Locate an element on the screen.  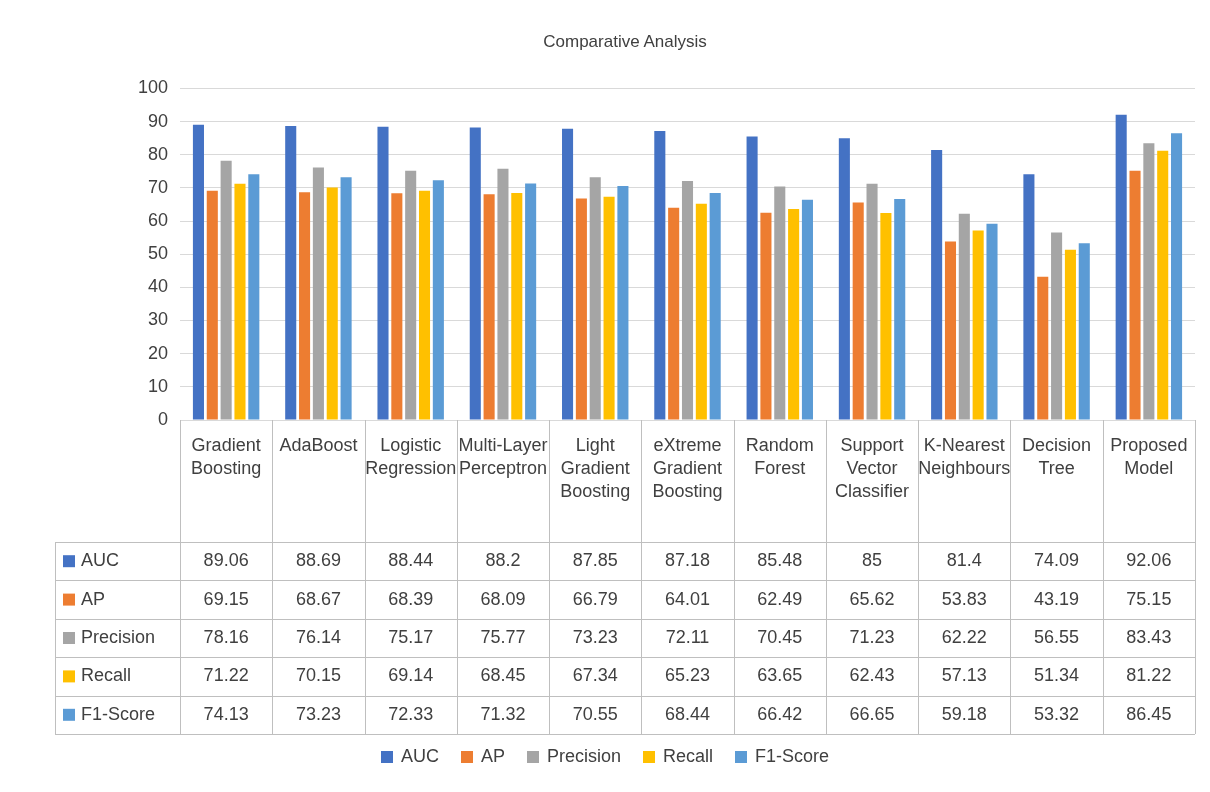
data-label: 57.13 is located at coordinates (964, 675).